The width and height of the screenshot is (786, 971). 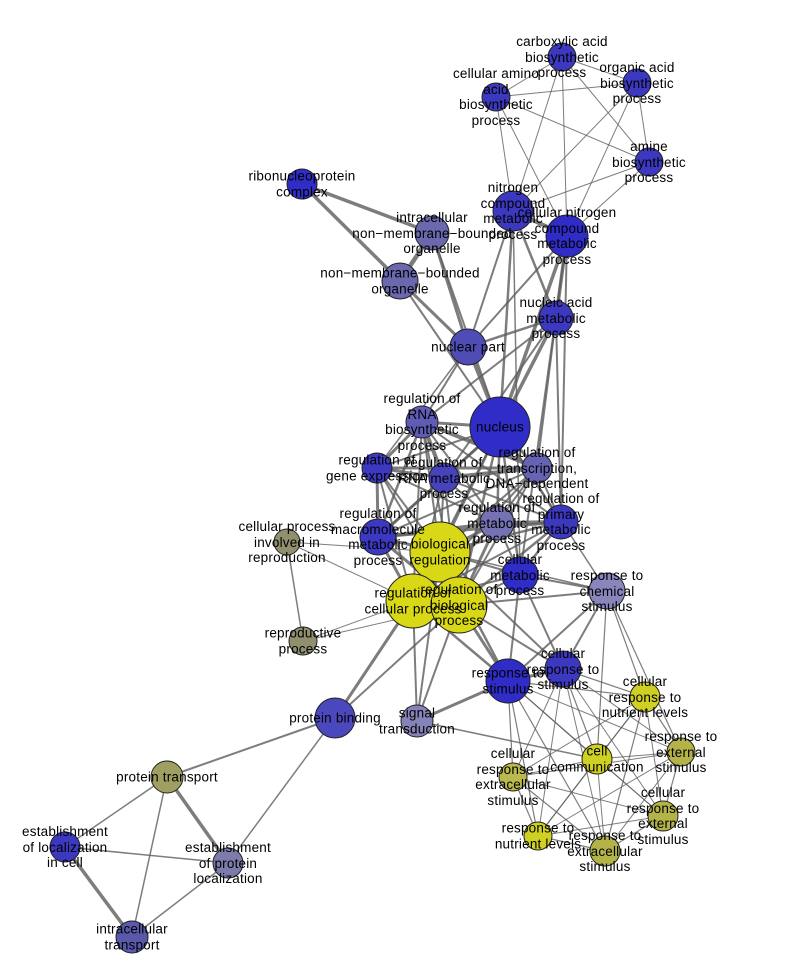 What do you see at coordinates (167, 777) in the screenshot?
I see `node-protein-transport` at bounding box center [167, 777].